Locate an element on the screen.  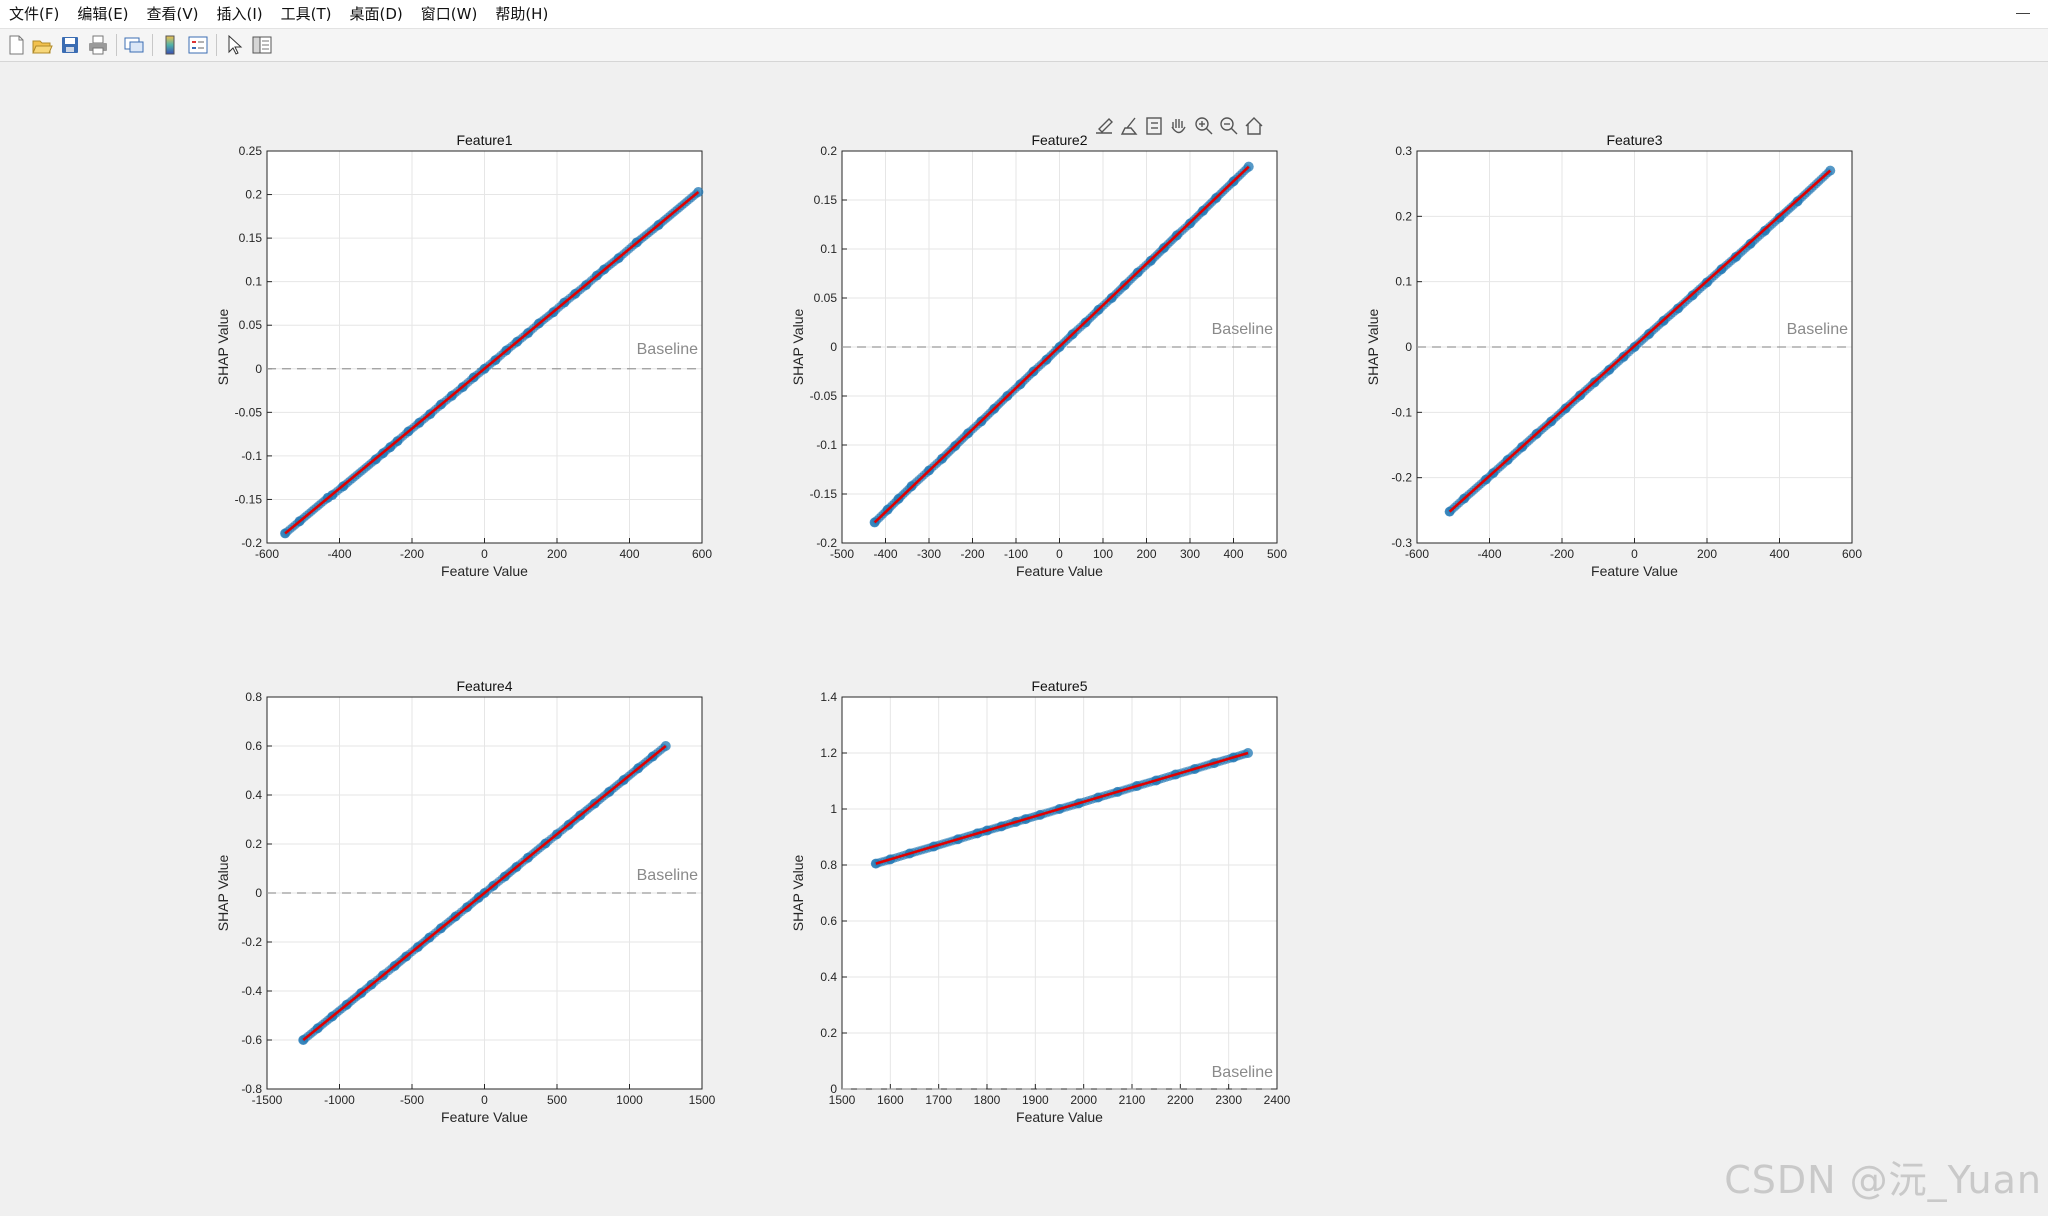
pan-icon is located at coordinates (1179, 126).